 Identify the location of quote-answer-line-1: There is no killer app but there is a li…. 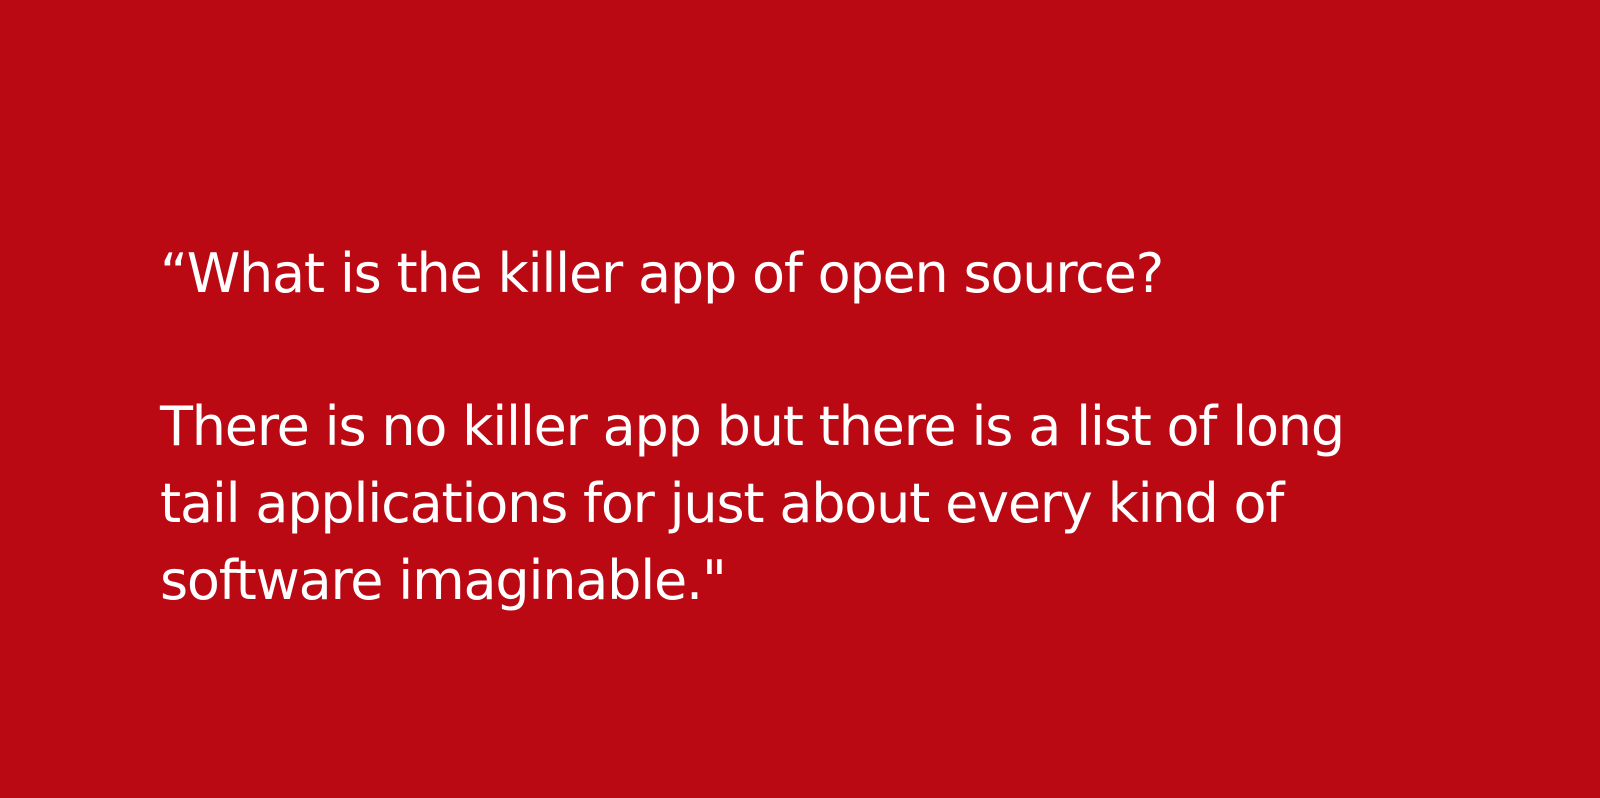
(752, 426).